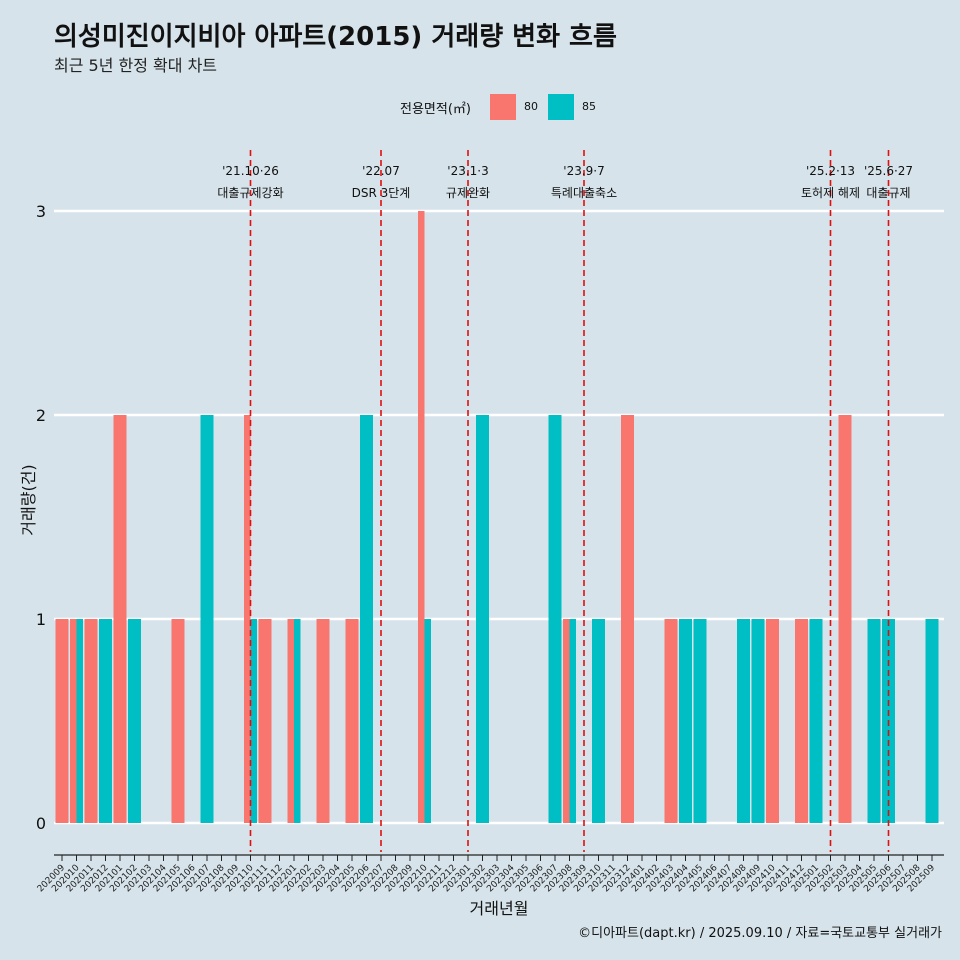 This screenshot has height=960, width=960. I want to click on x-axis-title: 거래년월, so click(499, 908).